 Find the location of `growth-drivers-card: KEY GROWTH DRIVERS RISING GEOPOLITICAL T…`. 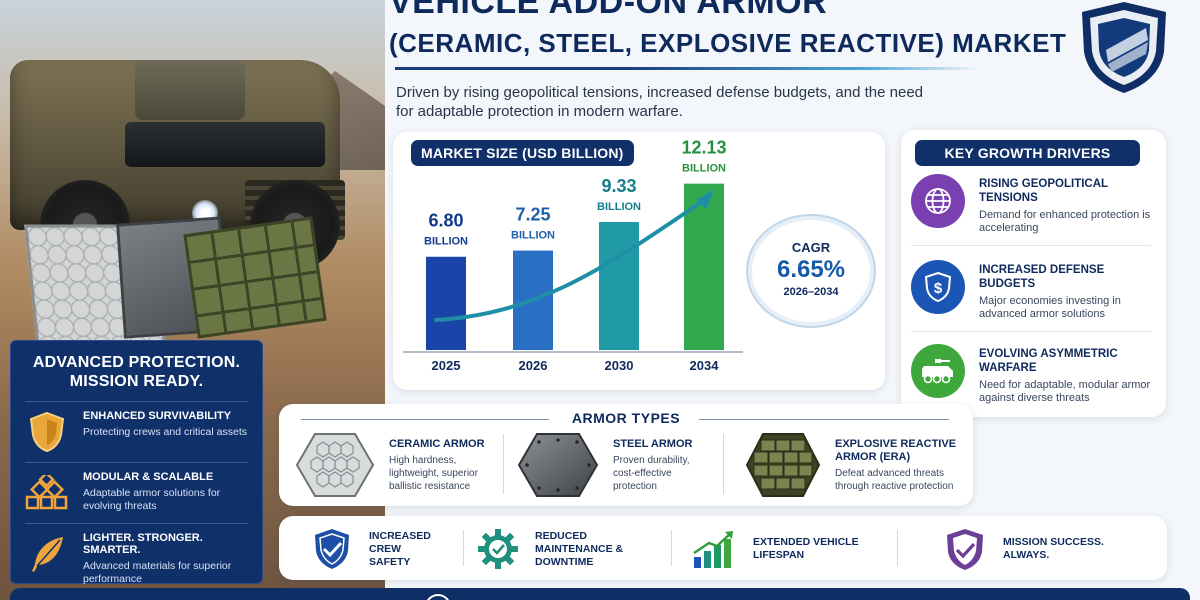

growth-drivers-card: KEY GROWTH DRIVERS RISING GEOPOLITICAL T… is located at coordinates (1033, 273).